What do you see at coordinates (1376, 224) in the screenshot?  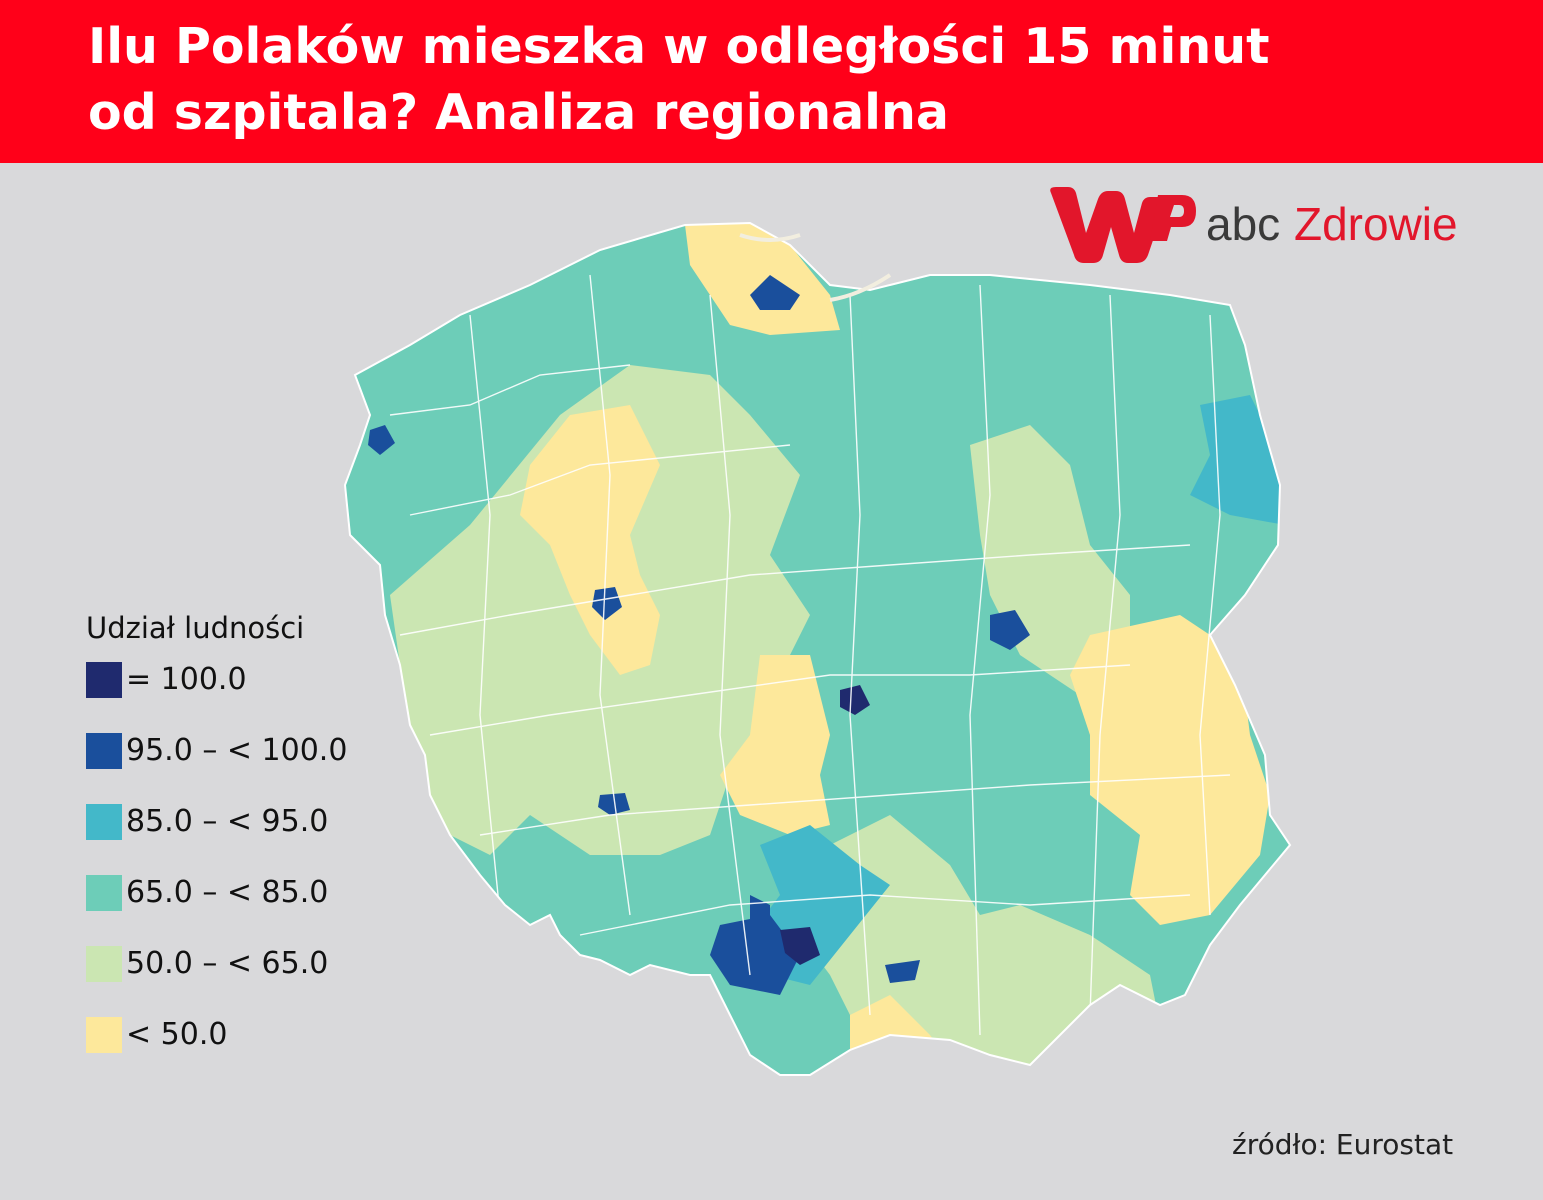 I see `logo-text-zdrowie: Zdrowie` at bounding box center [1376, 224].